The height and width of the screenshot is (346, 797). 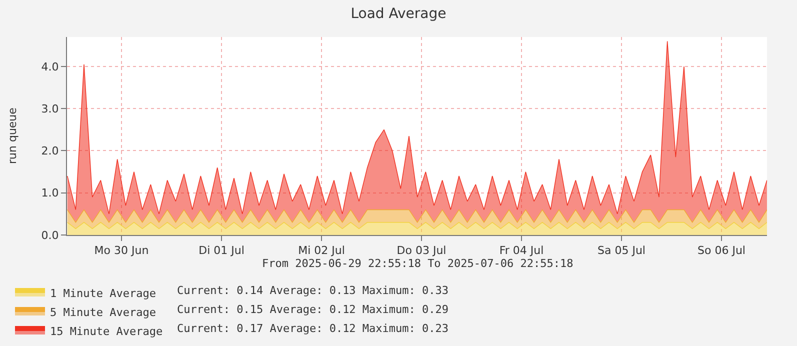 I want to click on chart-title: Load Average, so click(x=398, y=14).